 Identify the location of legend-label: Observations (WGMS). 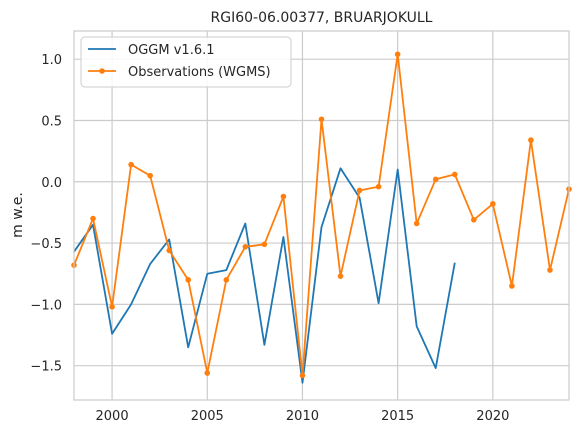
(199, 72).